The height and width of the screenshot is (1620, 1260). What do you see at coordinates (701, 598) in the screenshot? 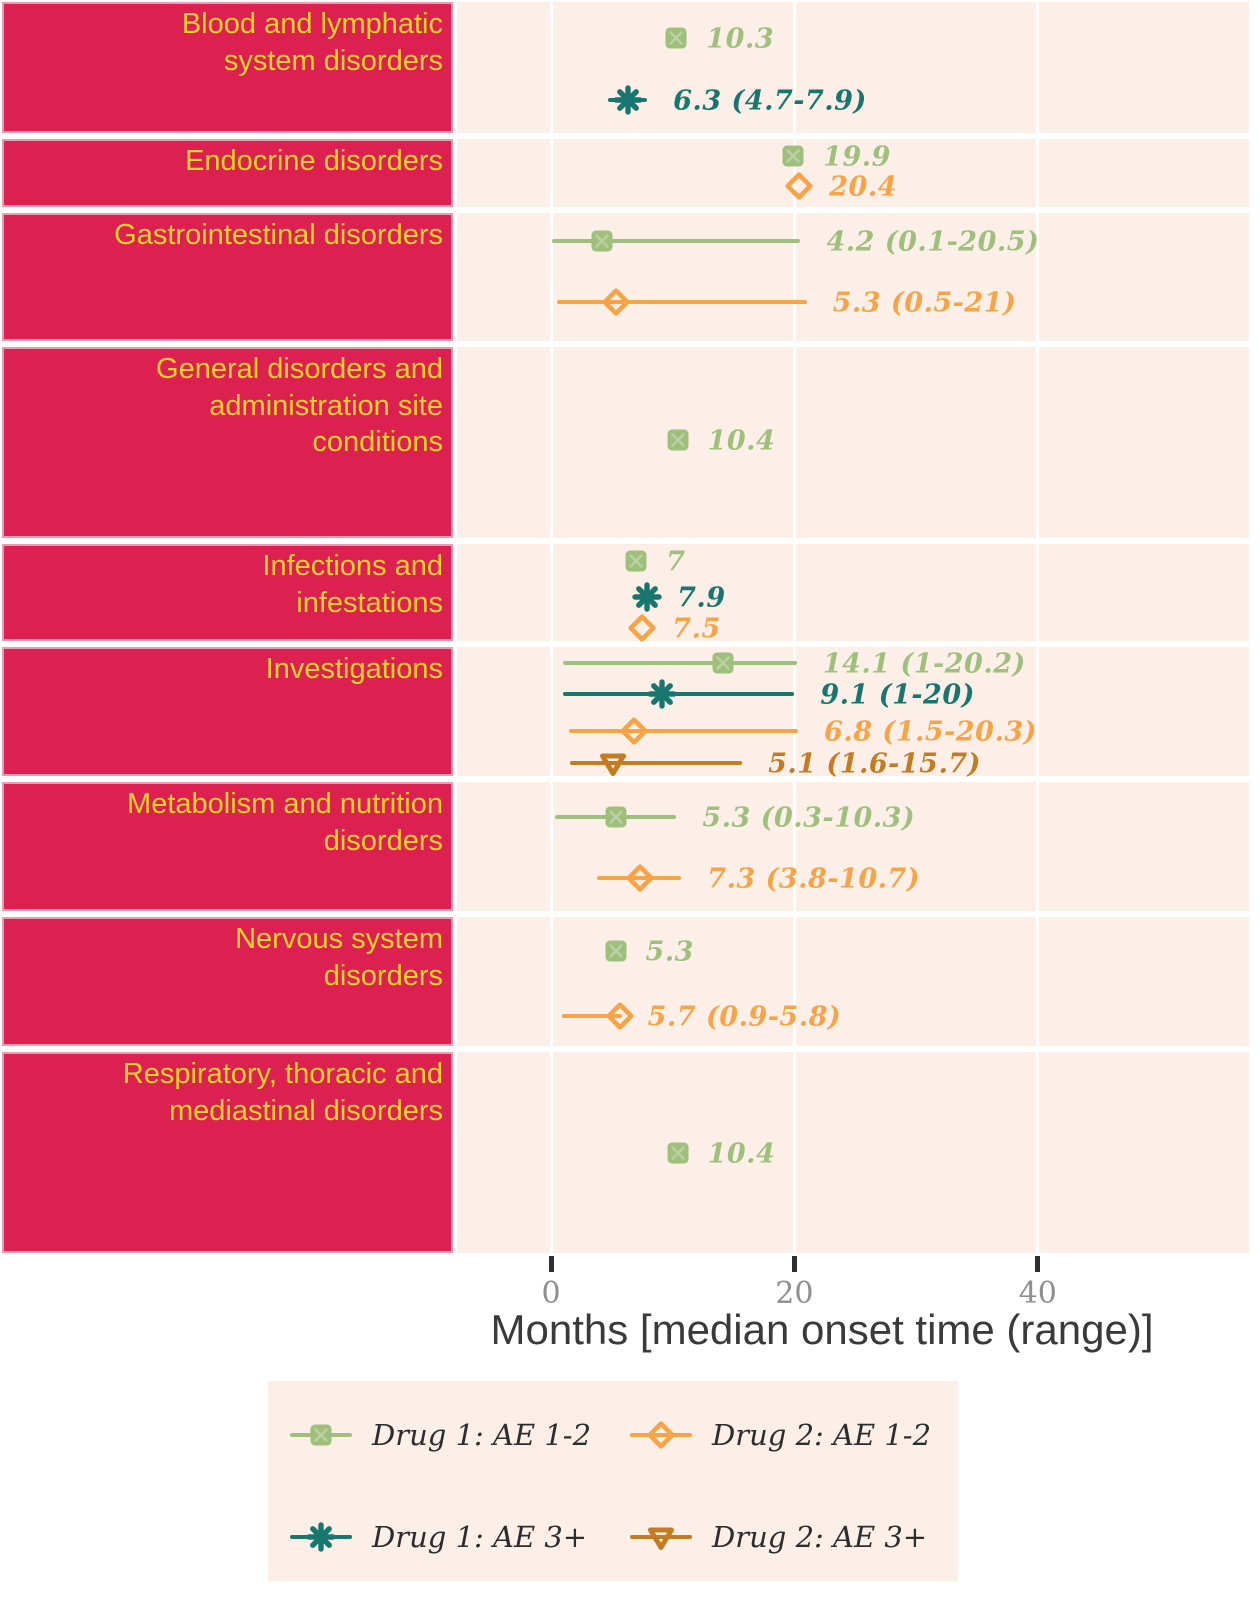
I see `value-label: 7.9` at bounding box center [701, 598].